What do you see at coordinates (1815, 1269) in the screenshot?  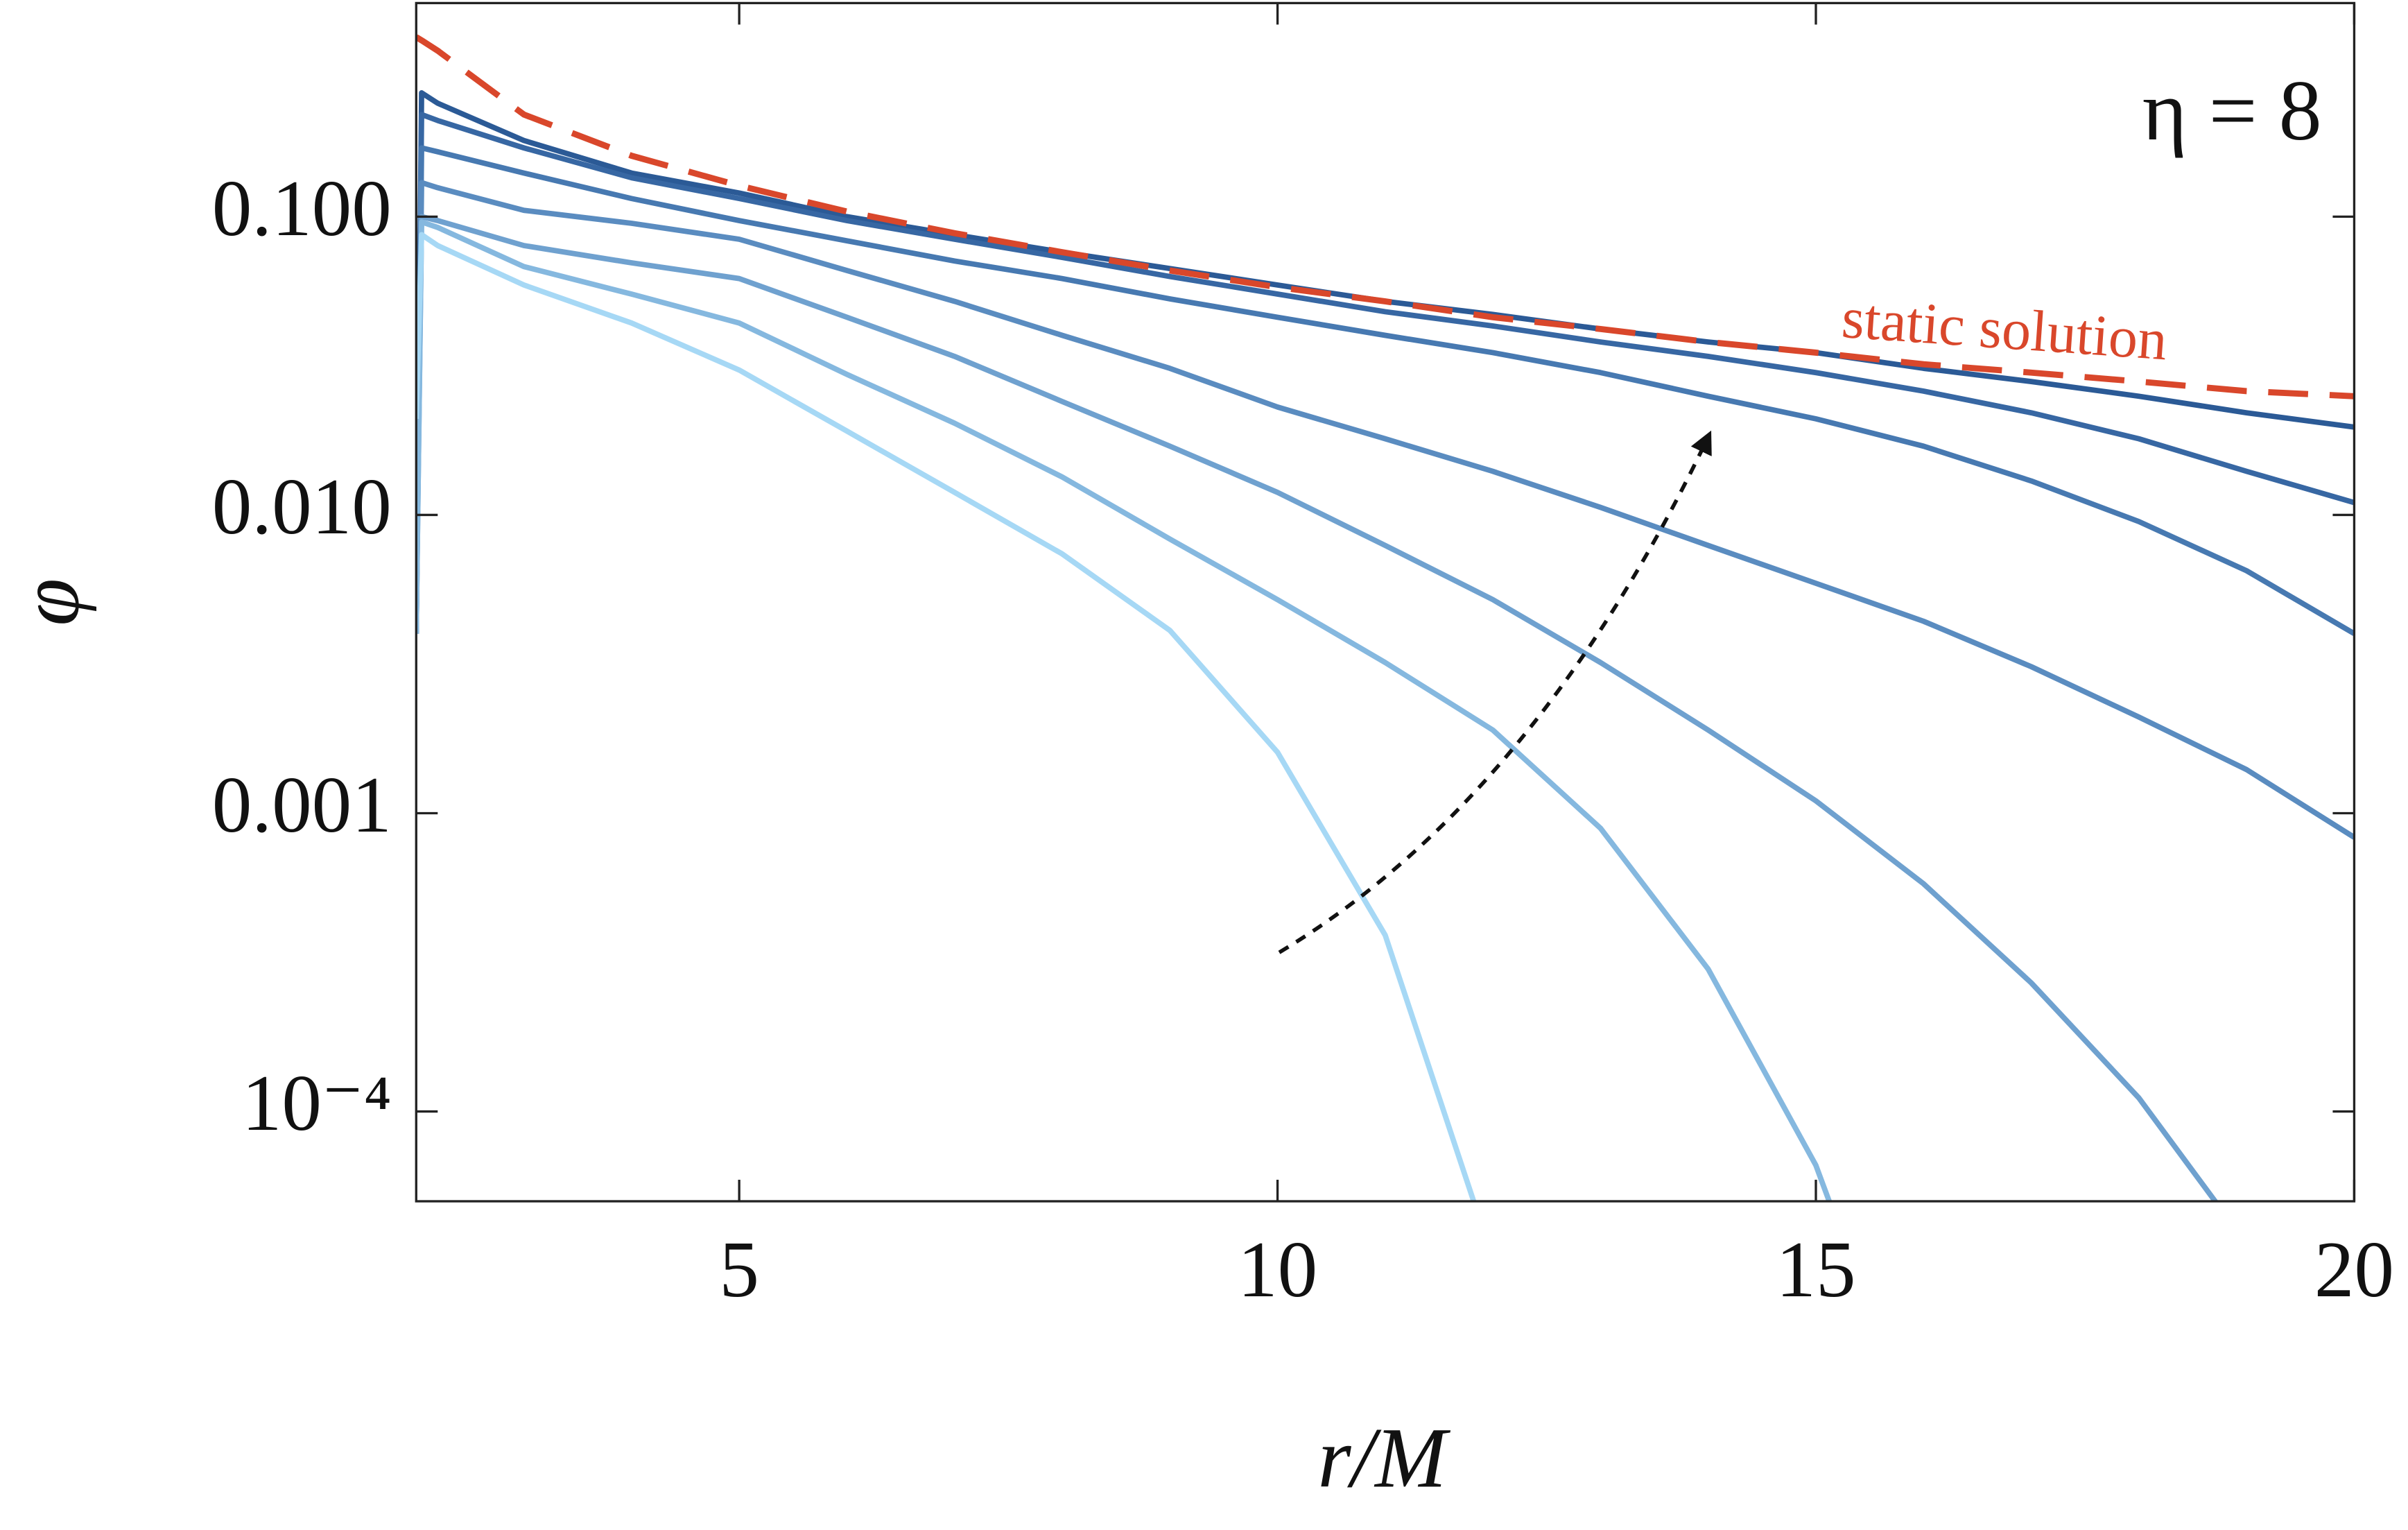 I see `x-tick-label: 15` at bounding box center [1815, 1269].